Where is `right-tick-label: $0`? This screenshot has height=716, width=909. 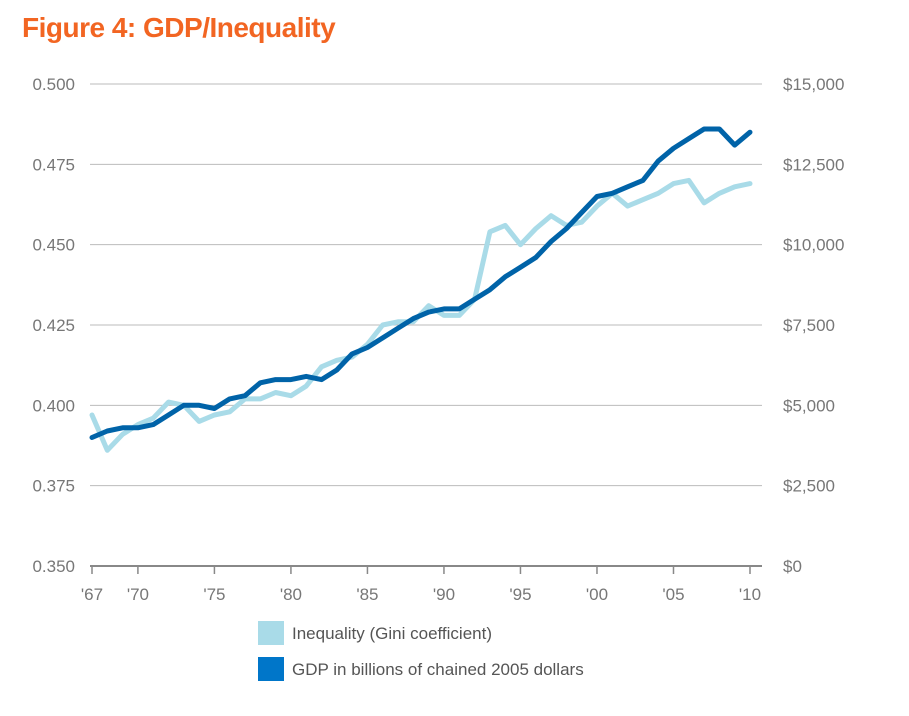
right-tick-label: $0 is located at coordinates (792, 566).